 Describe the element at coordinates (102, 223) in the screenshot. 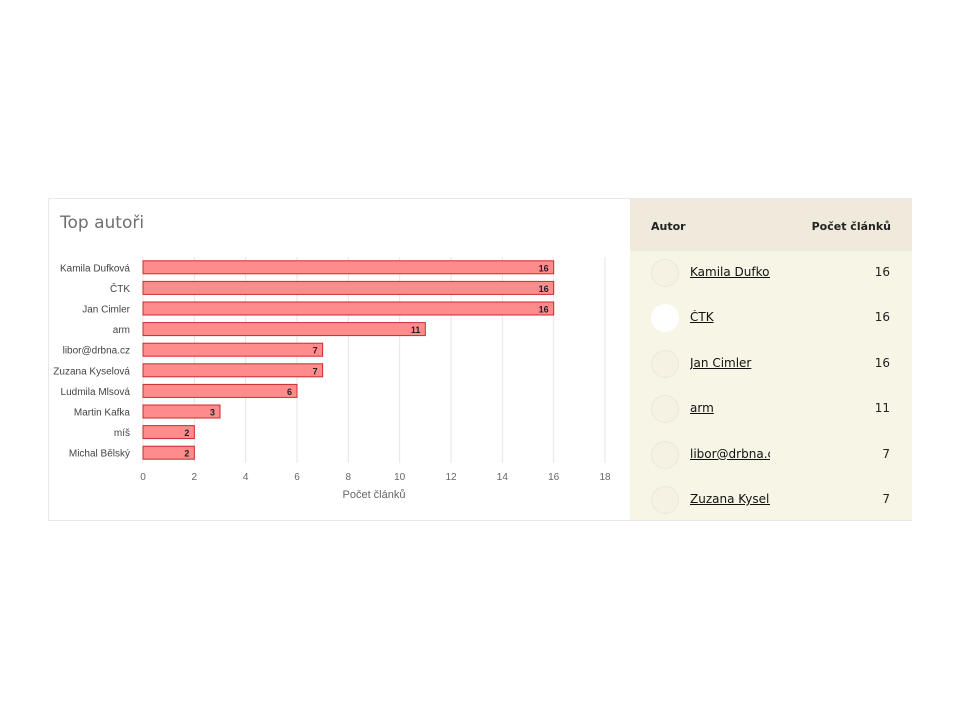

I see `panel-title: Top autoři` at that location.